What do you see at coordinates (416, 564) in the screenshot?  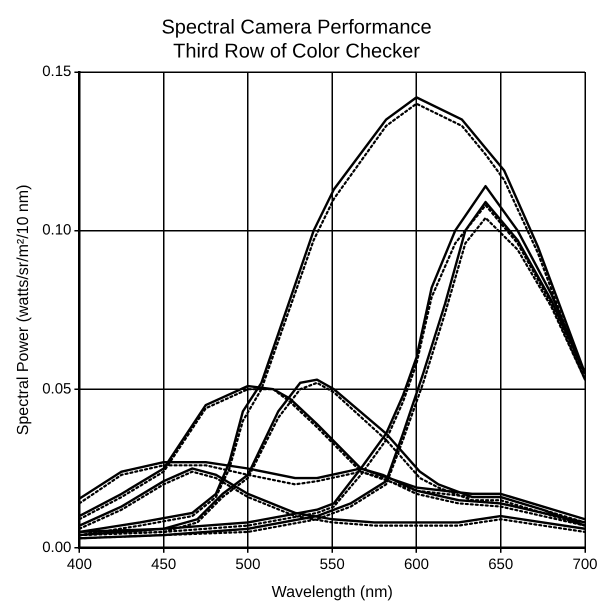 I see `x-tick-label: 600` at bounding box center [416, 564].